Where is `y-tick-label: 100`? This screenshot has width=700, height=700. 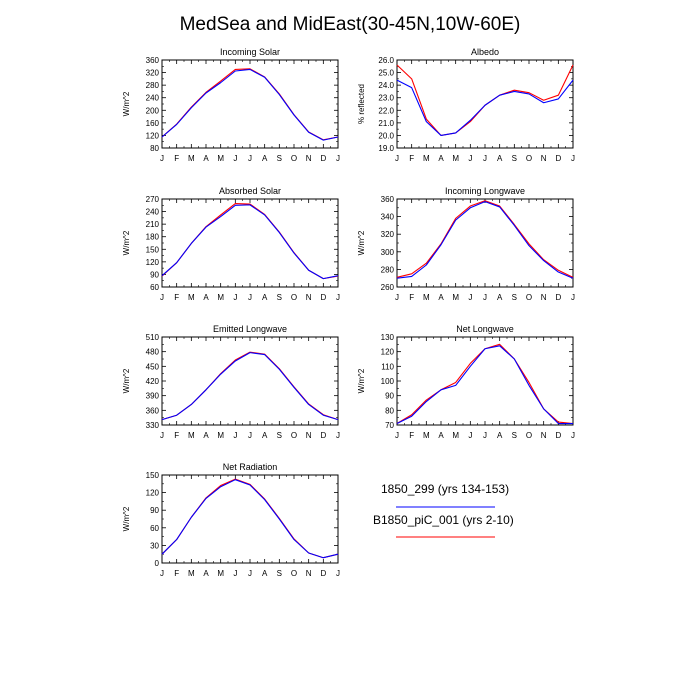 y-tick-label: 100 is located at coordinates (388, 381).